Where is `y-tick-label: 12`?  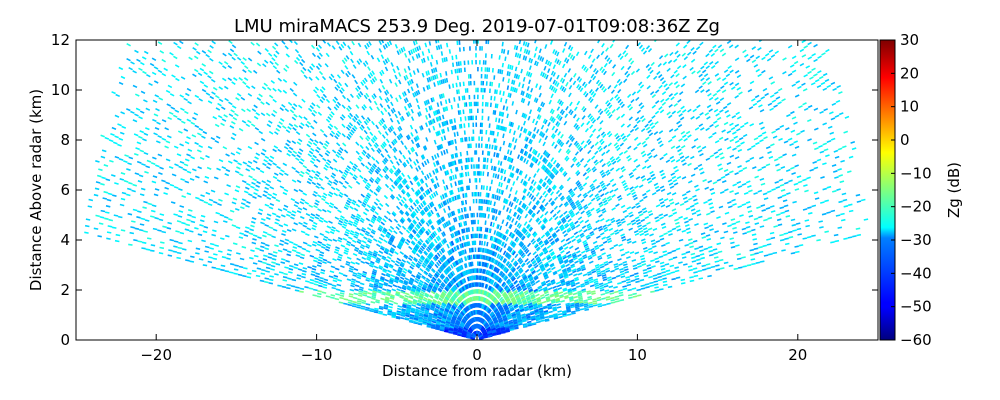 y-tick-label: 12 is located at coordinates (60, 40).